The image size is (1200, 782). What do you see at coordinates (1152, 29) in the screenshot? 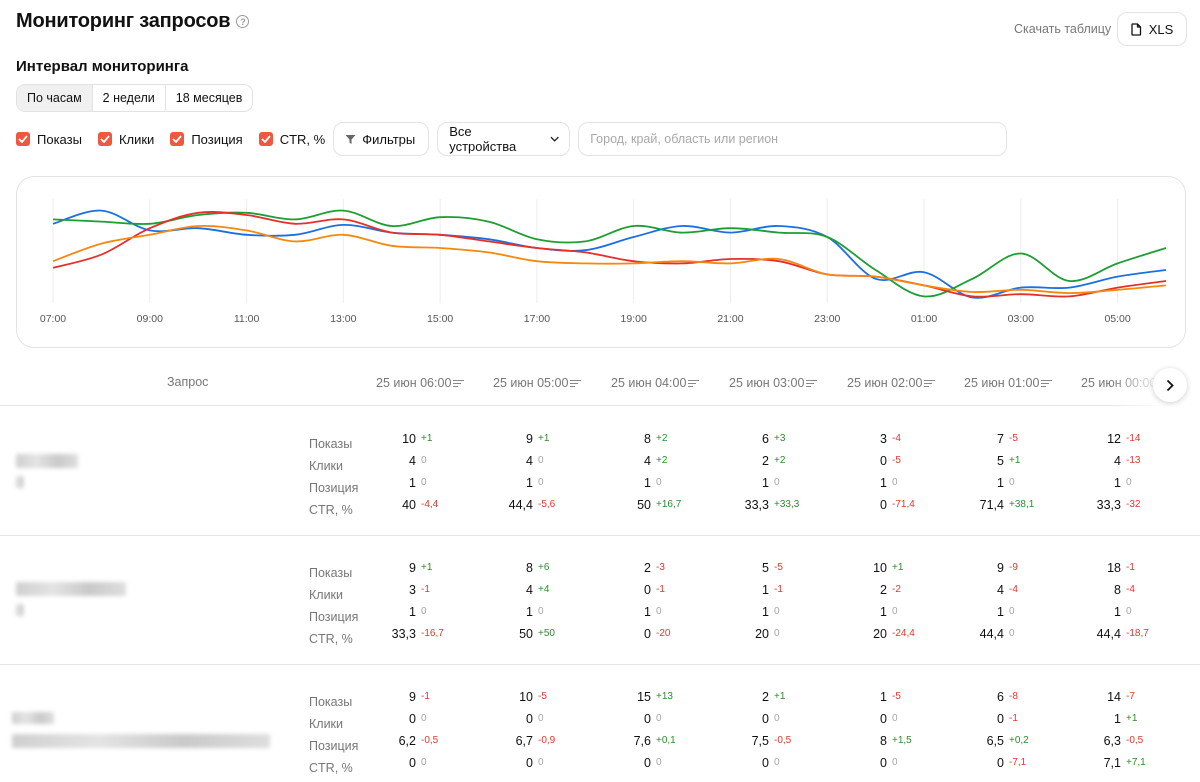
I see `xls-download-button: XLS` at bounding box center [1152, 29].